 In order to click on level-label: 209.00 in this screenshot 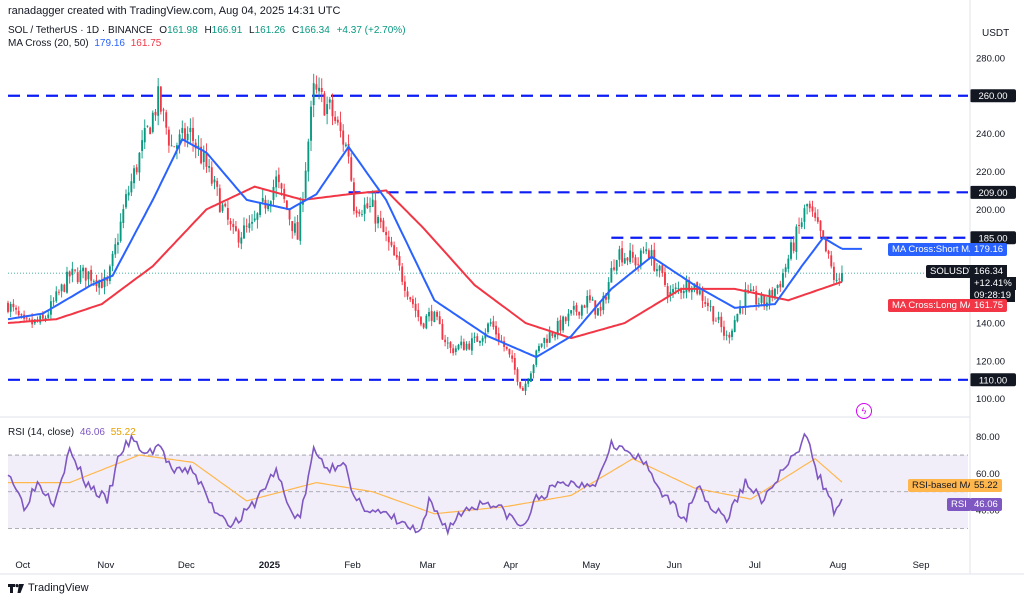, I will do `click(992, 193)`.